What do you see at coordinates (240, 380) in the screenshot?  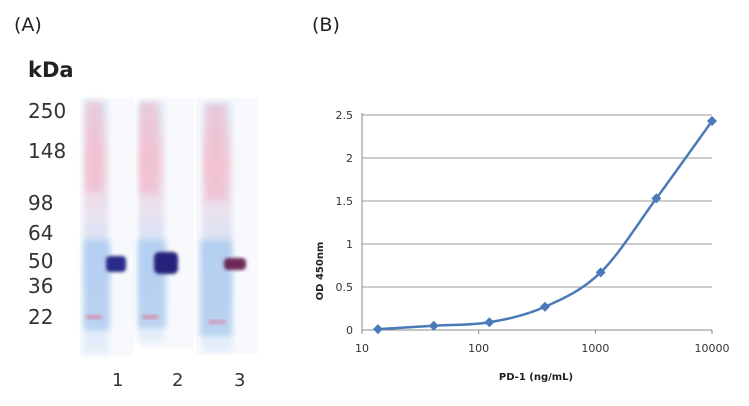 I see `lane-number-3: 3` at bounding box center [240, 380].